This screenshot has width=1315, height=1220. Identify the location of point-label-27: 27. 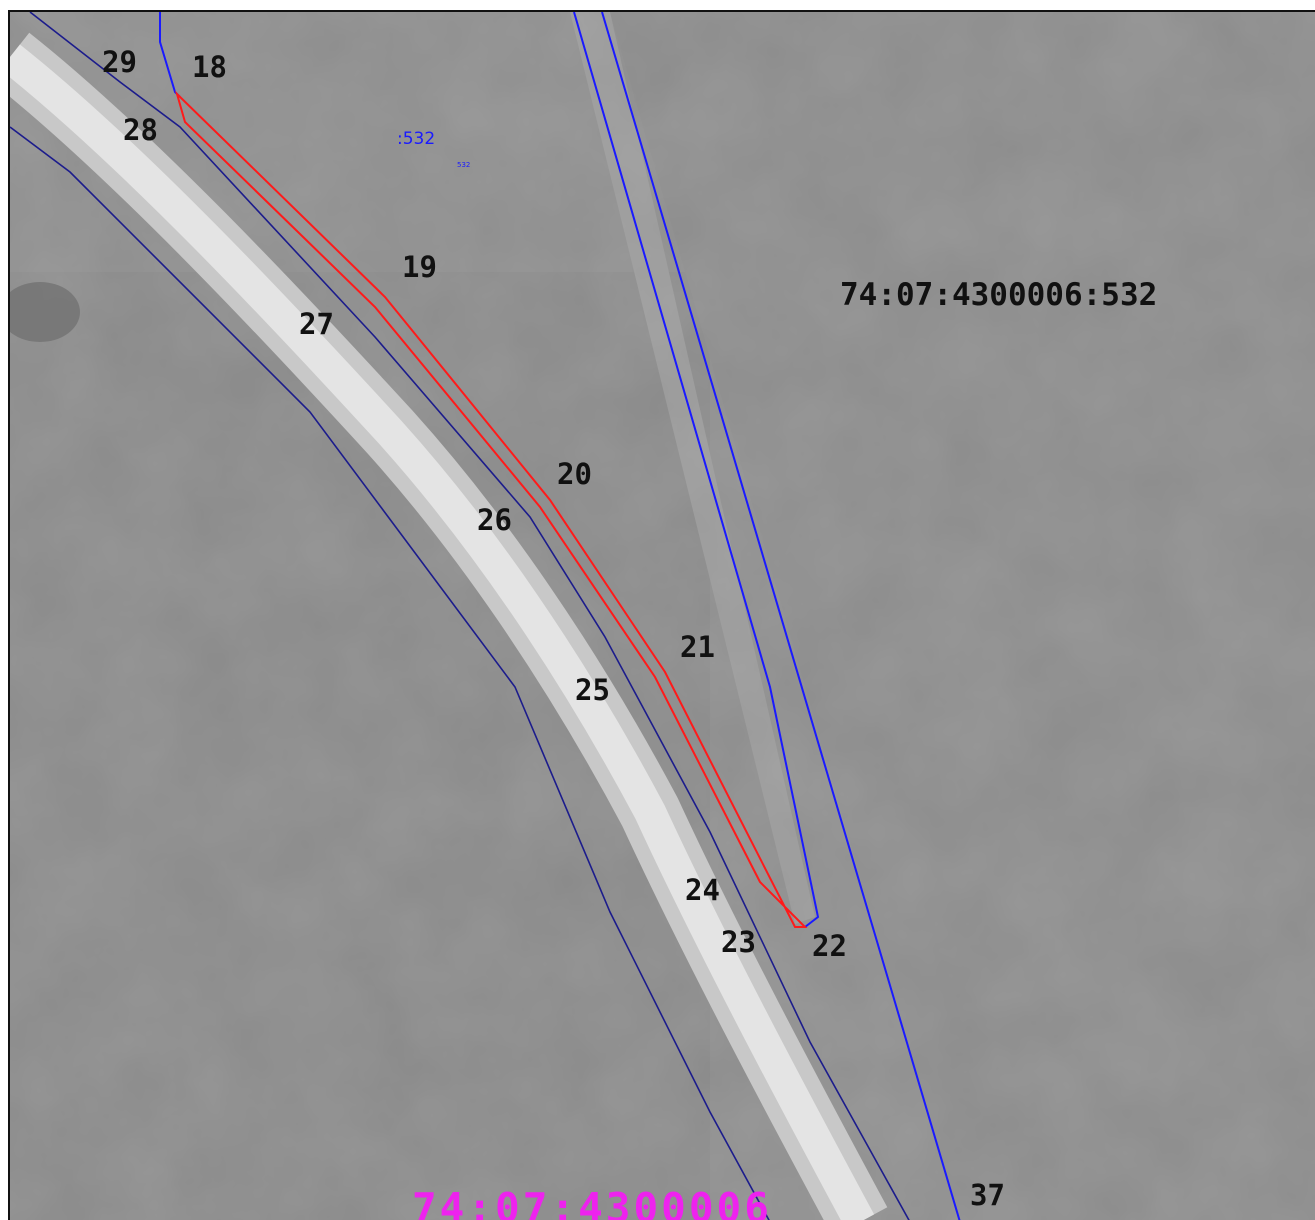
(316, 324).